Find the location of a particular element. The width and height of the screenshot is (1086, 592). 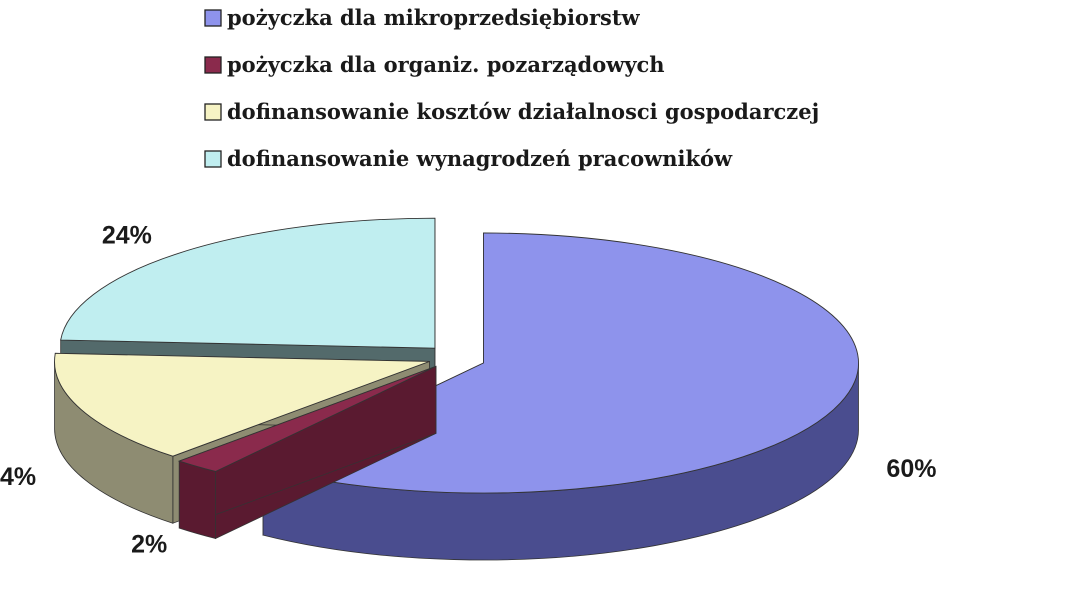

legend-label-0: pożyczka dla mikroprzedsiębiorstw is located at coordinates (434, 17).